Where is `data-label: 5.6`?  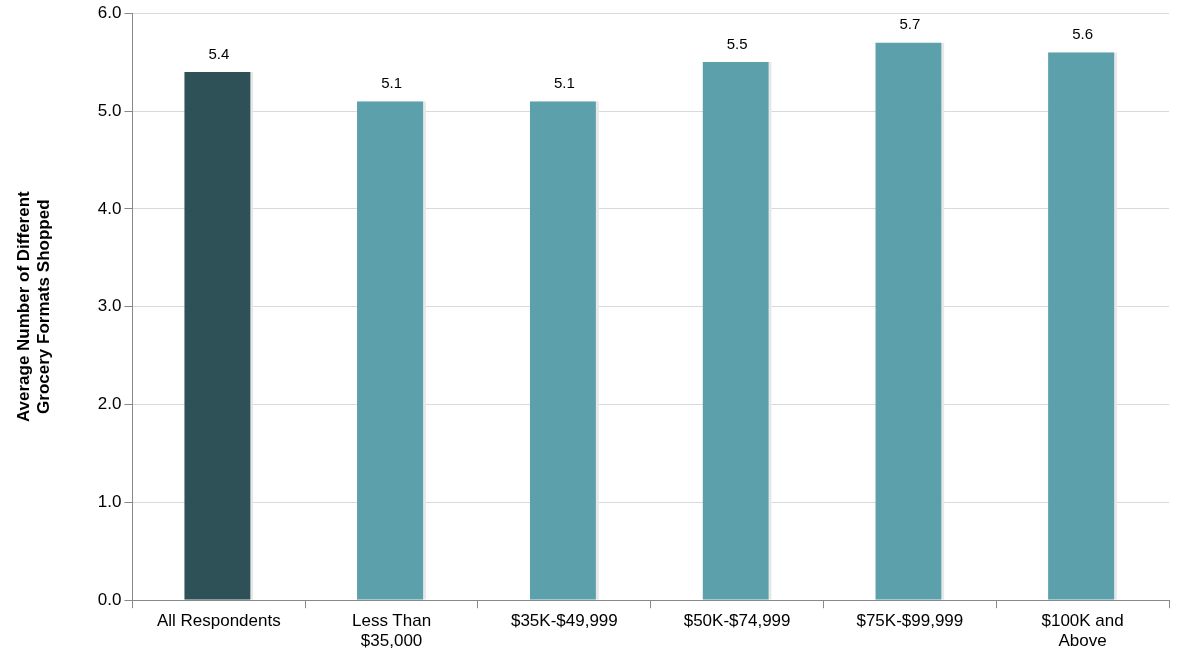 data-label: 5.6 is located at coordinates (1083, 33).